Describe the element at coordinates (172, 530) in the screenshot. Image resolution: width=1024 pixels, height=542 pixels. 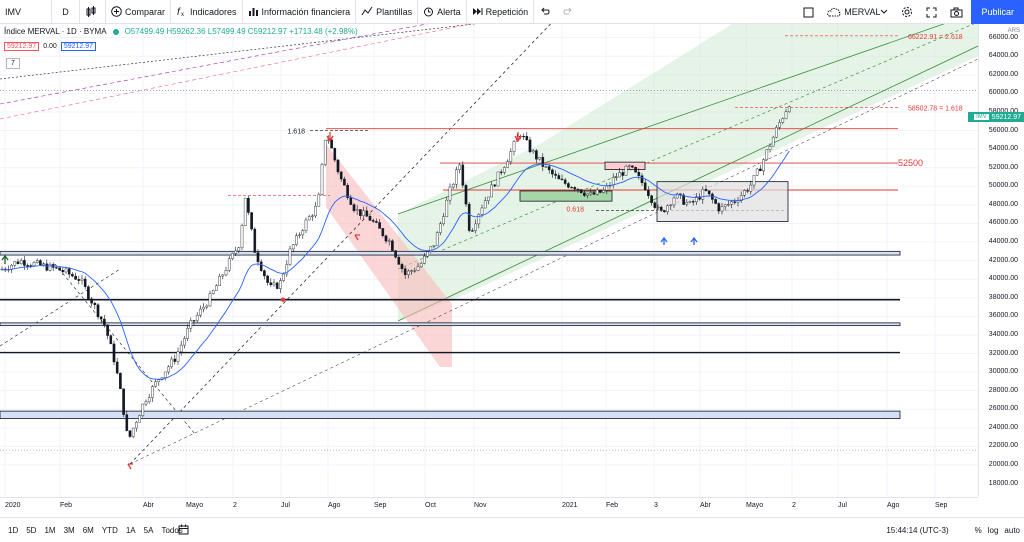
I see `range-button: Todos` at that location.